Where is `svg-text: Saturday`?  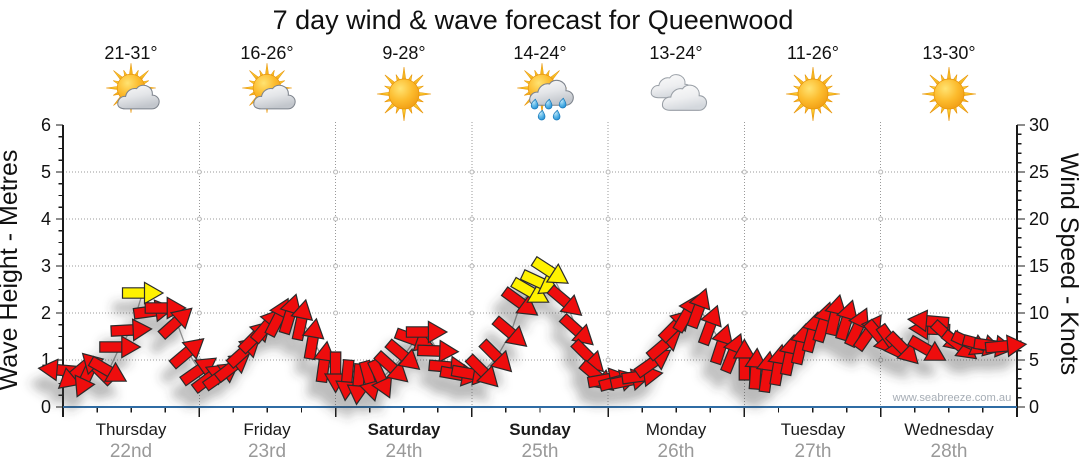
svg-text: Saturday is located at coordinates (404, 429).